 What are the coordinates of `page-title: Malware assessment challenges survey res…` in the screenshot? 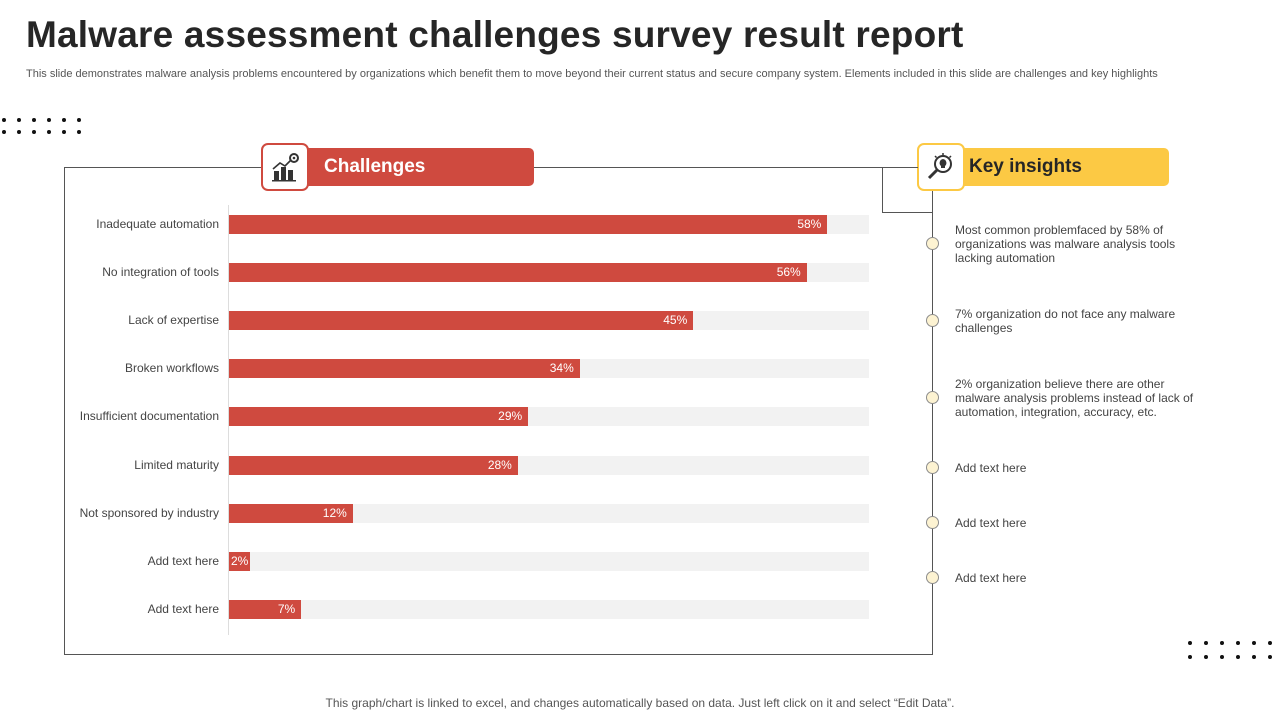 It's located at (495, 34).